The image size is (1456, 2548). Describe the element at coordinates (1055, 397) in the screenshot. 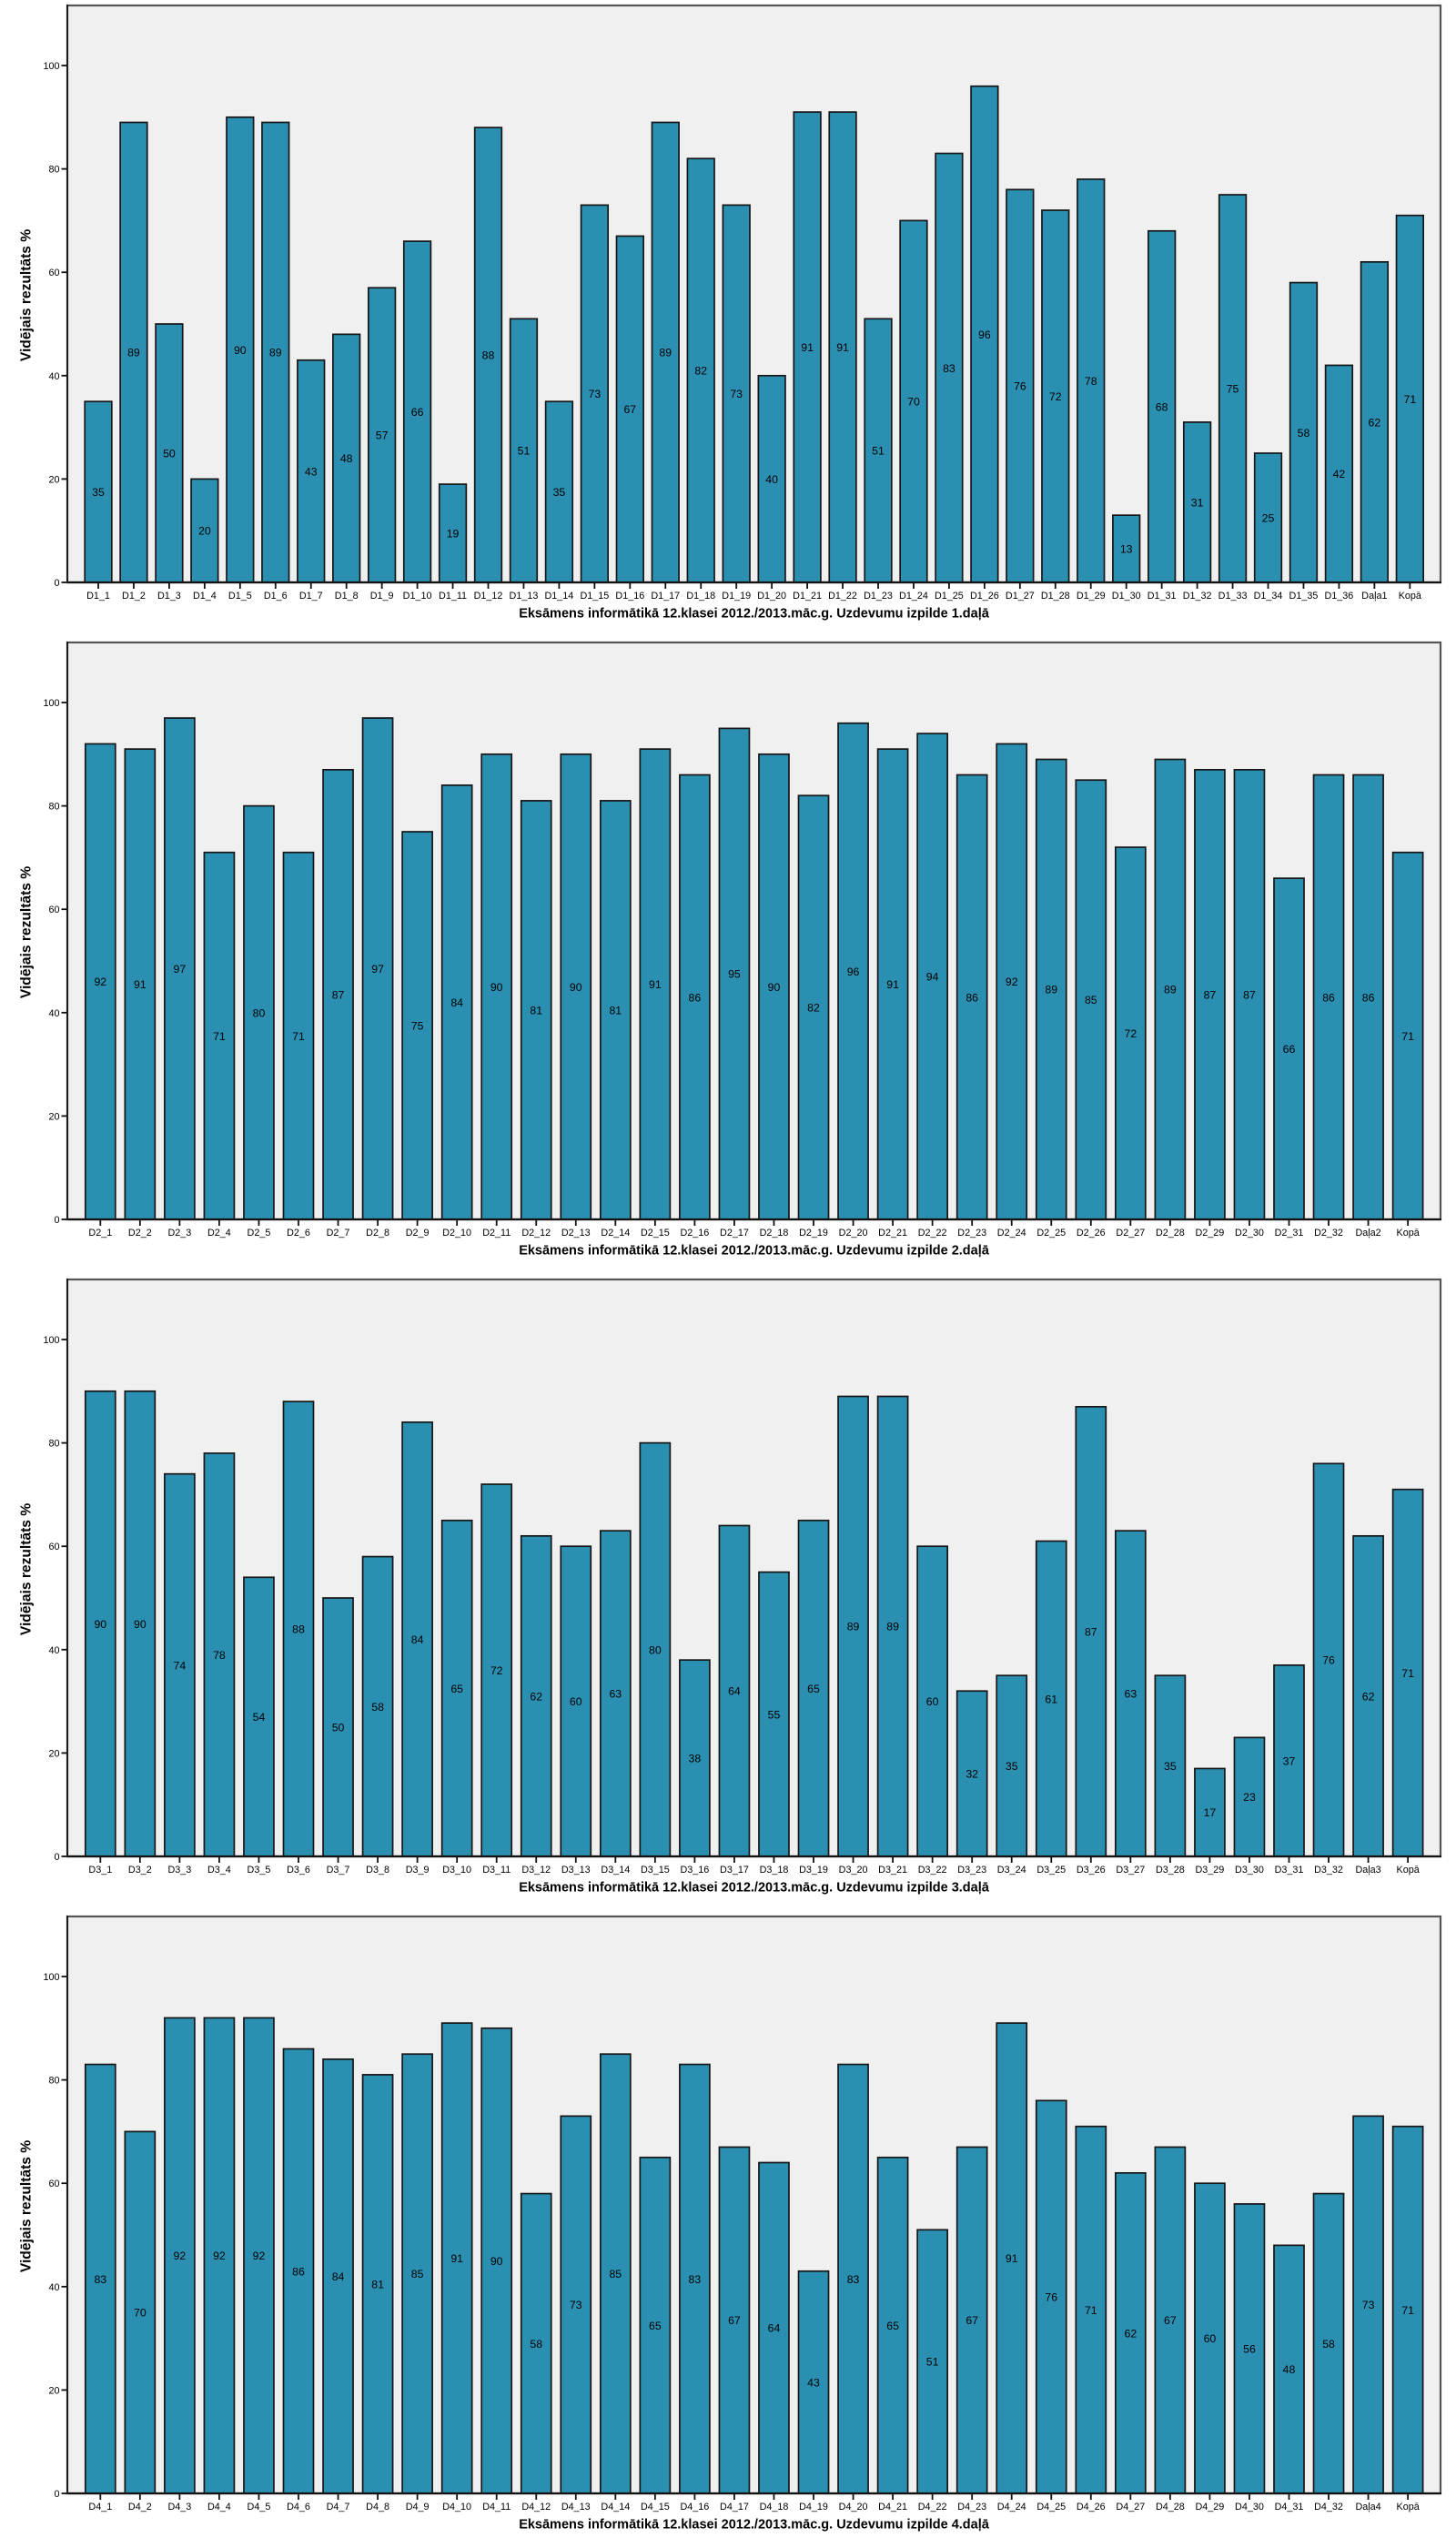

I see `svg-text: 72` at that location.